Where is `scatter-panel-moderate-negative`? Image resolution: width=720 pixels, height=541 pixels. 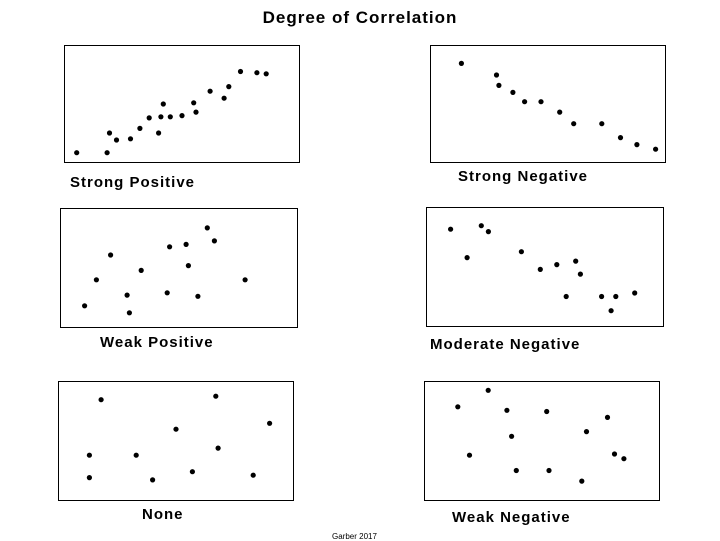 scatter-panel-moderate-negative is located at coordinates (545, 267).